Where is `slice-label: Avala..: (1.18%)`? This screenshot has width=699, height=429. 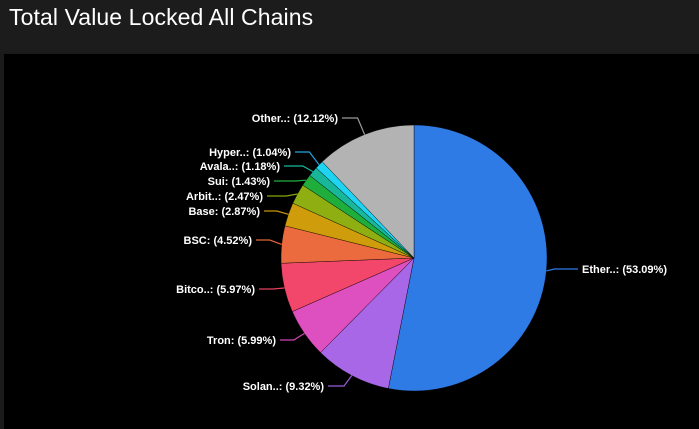
slice-label: Avala..: (1.18%) is located at coordinates (240, 167).